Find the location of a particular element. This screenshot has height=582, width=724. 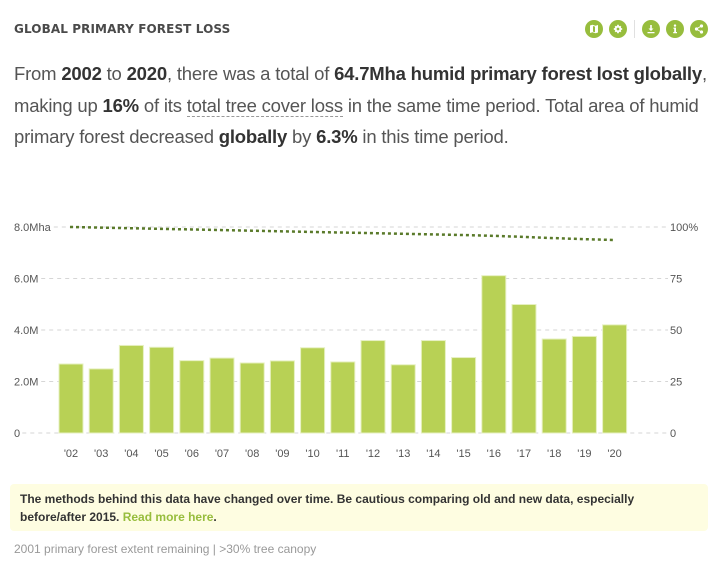

region-name: globally is located at coordinates (253, 136).